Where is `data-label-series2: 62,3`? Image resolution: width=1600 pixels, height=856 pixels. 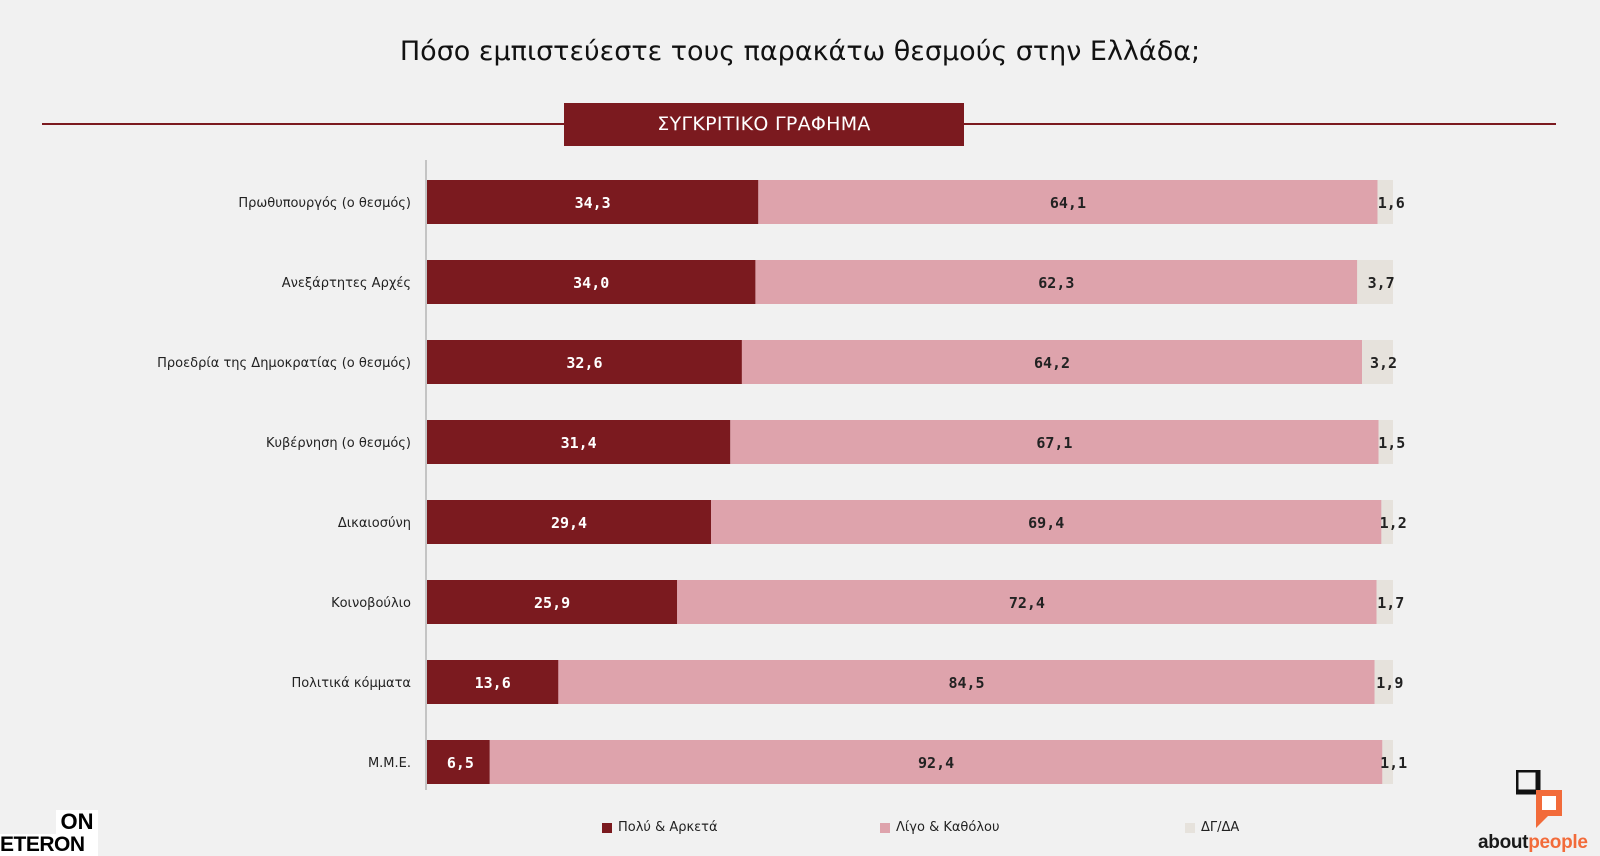 data-label-series2: 62,3 is located at coordinates (1056, 283).